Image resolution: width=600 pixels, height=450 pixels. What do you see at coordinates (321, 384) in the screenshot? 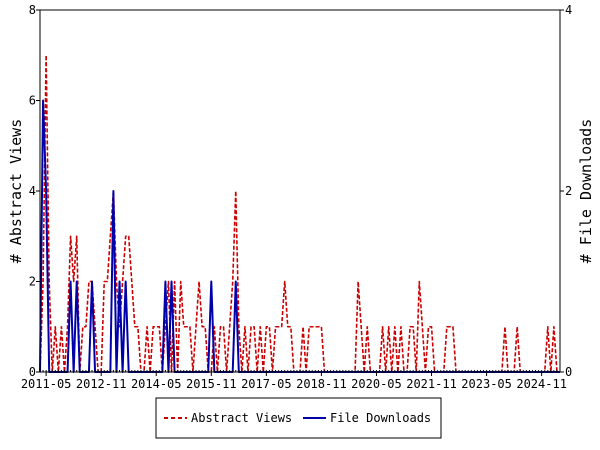
I see `x-tick-label: 2018-11` at bounding box center [321, 384].